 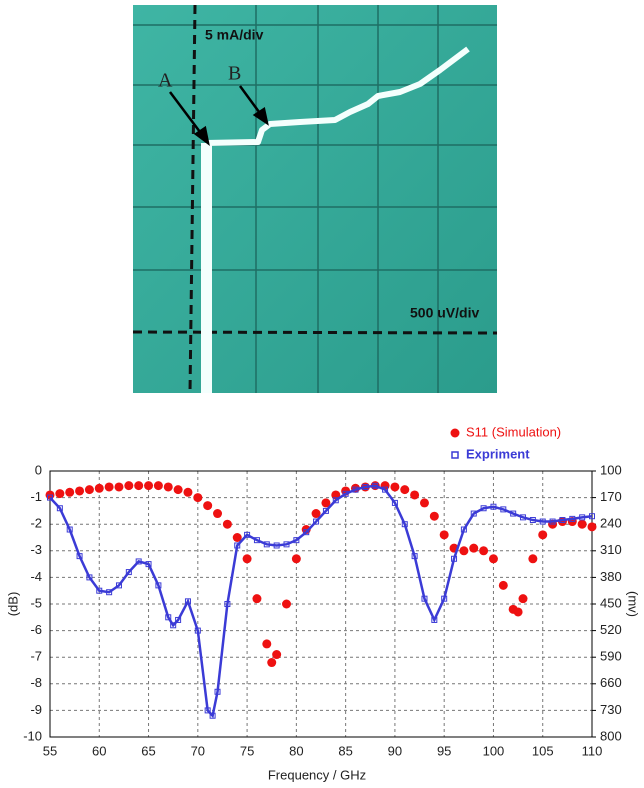 What do you see at coordinates (234, 35) in the screenshot?
I see `scope-label: 5 mA/div` at bounding box center [234, 35].